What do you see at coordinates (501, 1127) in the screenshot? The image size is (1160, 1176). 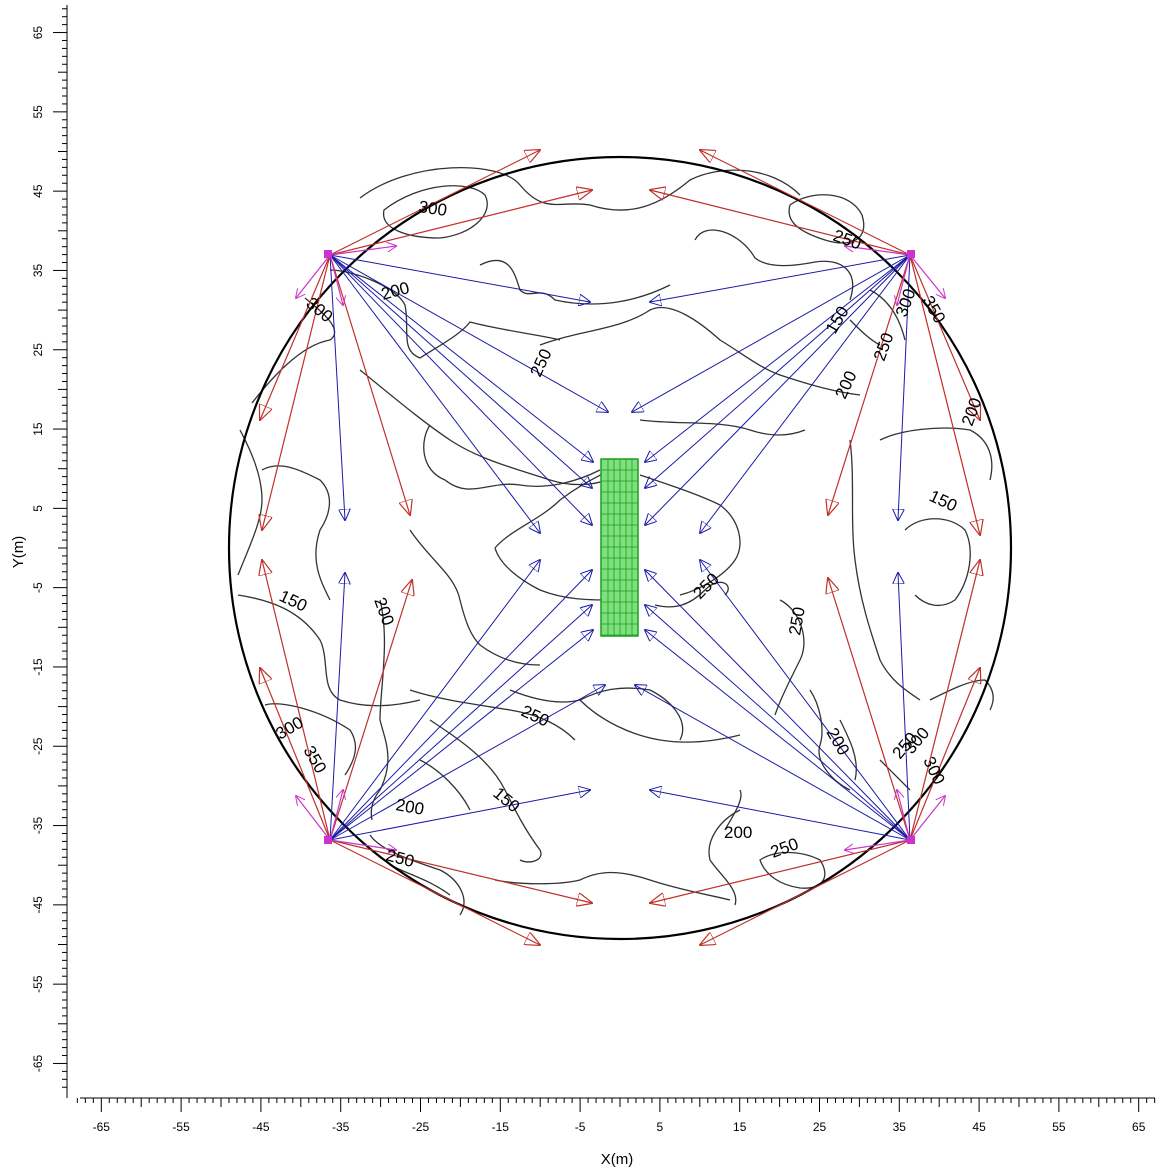 I see `x-tick-label: -15` at bounding box center [501, 1127].